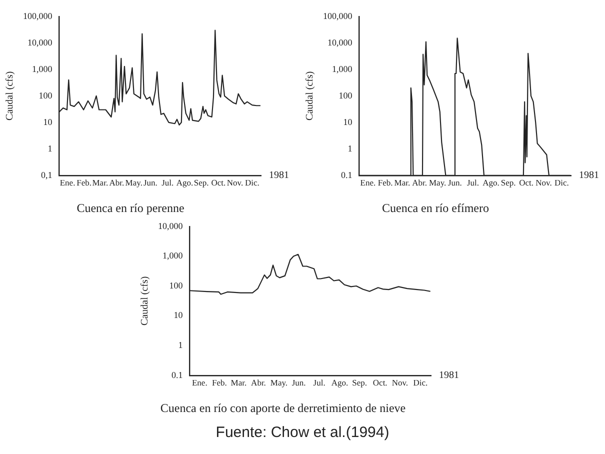  What do you see at coordinates (435, 207) in the screenshot?
I see `text: Cuenca en río efímero` at bounding box center [435, 207].